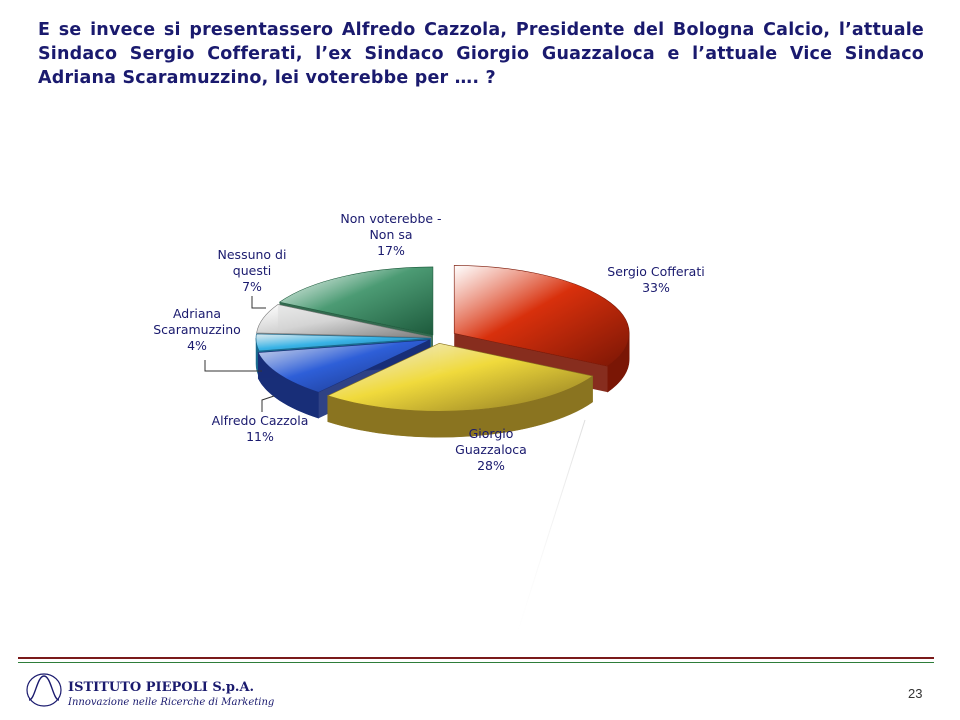  Describe the element at coordinates (476, 662) in the screenshot. I see `footer-divider-bottom` at that location.